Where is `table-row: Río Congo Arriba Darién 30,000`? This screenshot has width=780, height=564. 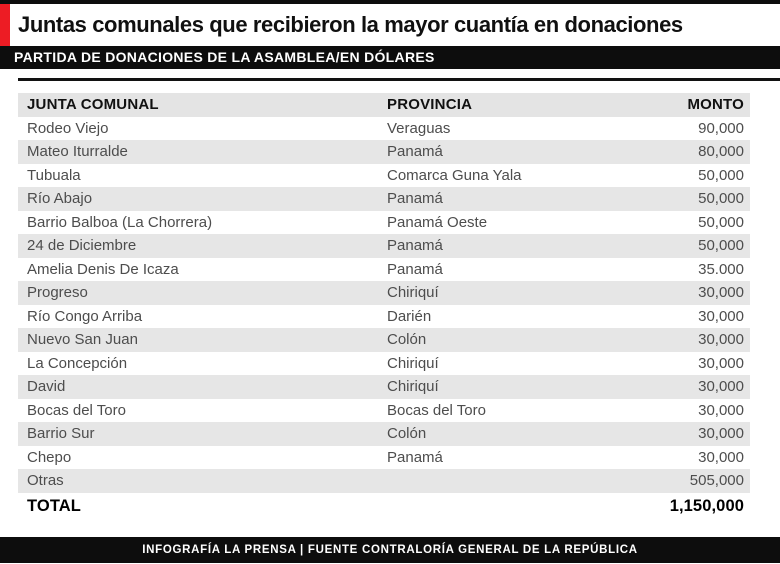 table-row: Río Congo Arriba Darién 30,000 is located at coordinates (384, 317).